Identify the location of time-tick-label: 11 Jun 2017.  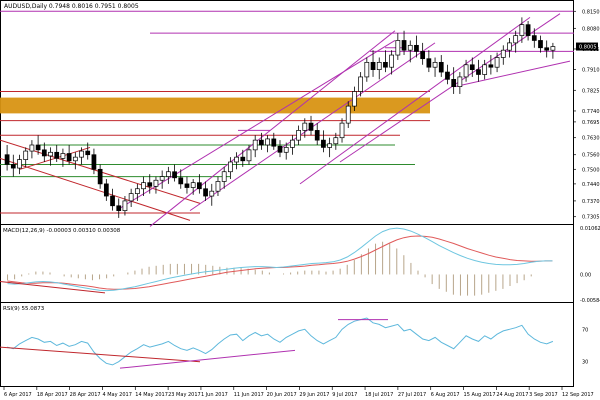
(249, 395).